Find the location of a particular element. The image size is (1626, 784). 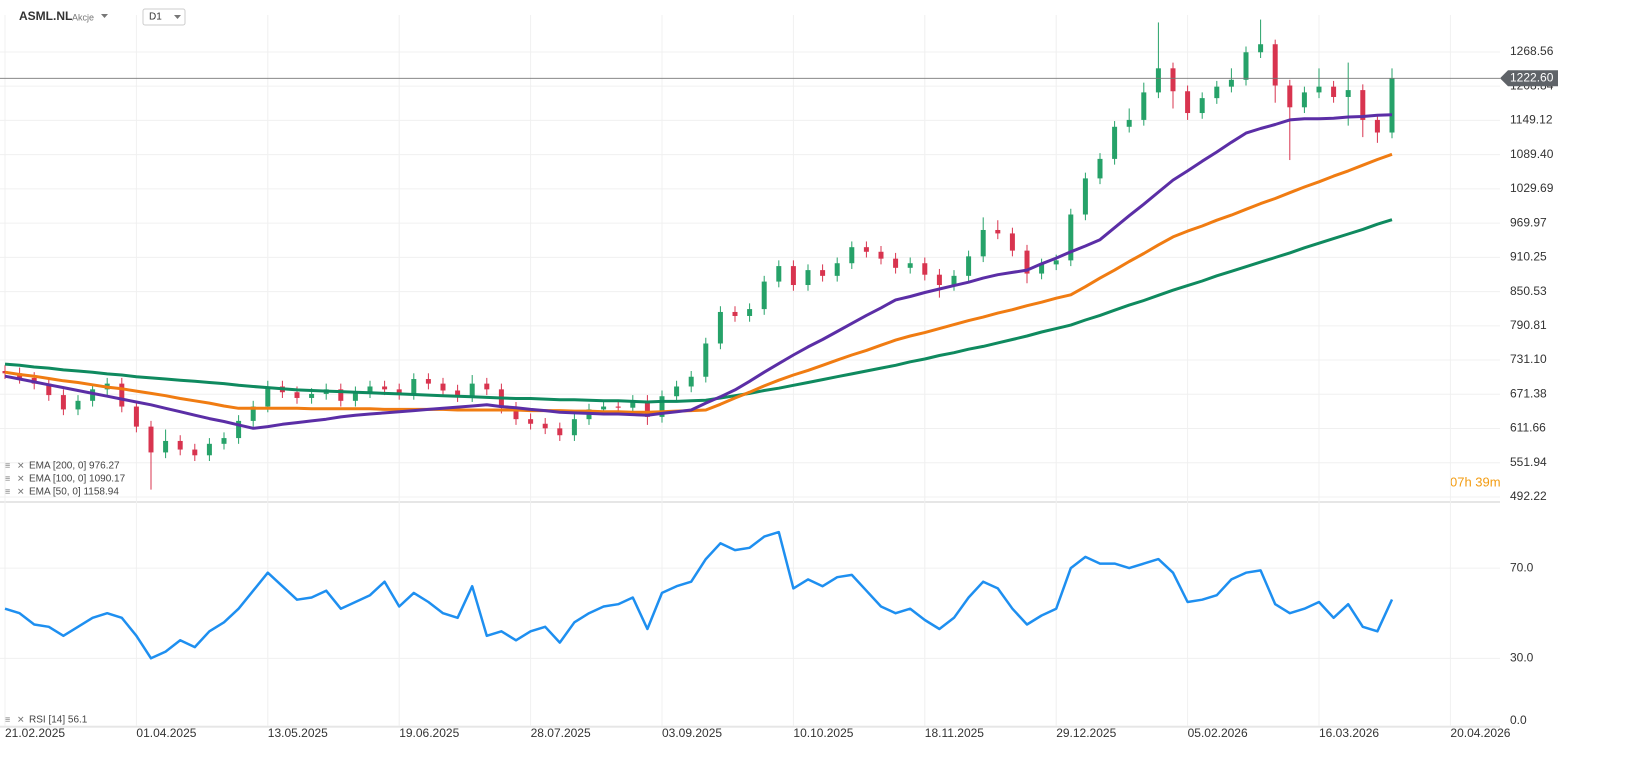

y-tick-label: 1268.56 is located at coordinates (1532, 51).